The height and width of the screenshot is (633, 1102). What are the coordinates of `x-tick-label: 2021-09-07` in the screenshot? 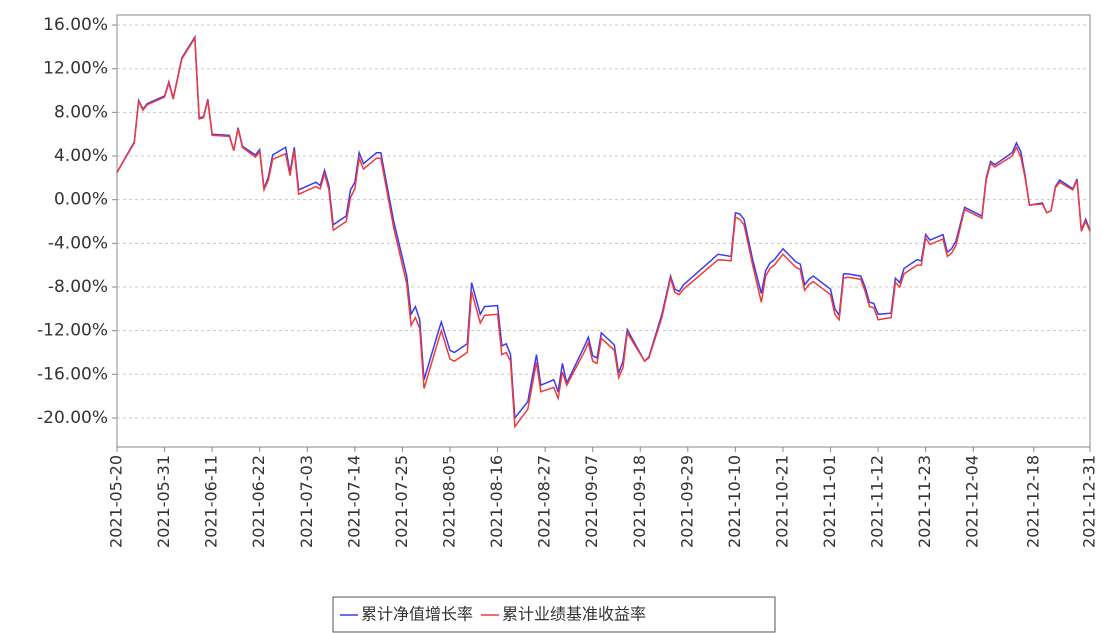 It's located at (591, 501).